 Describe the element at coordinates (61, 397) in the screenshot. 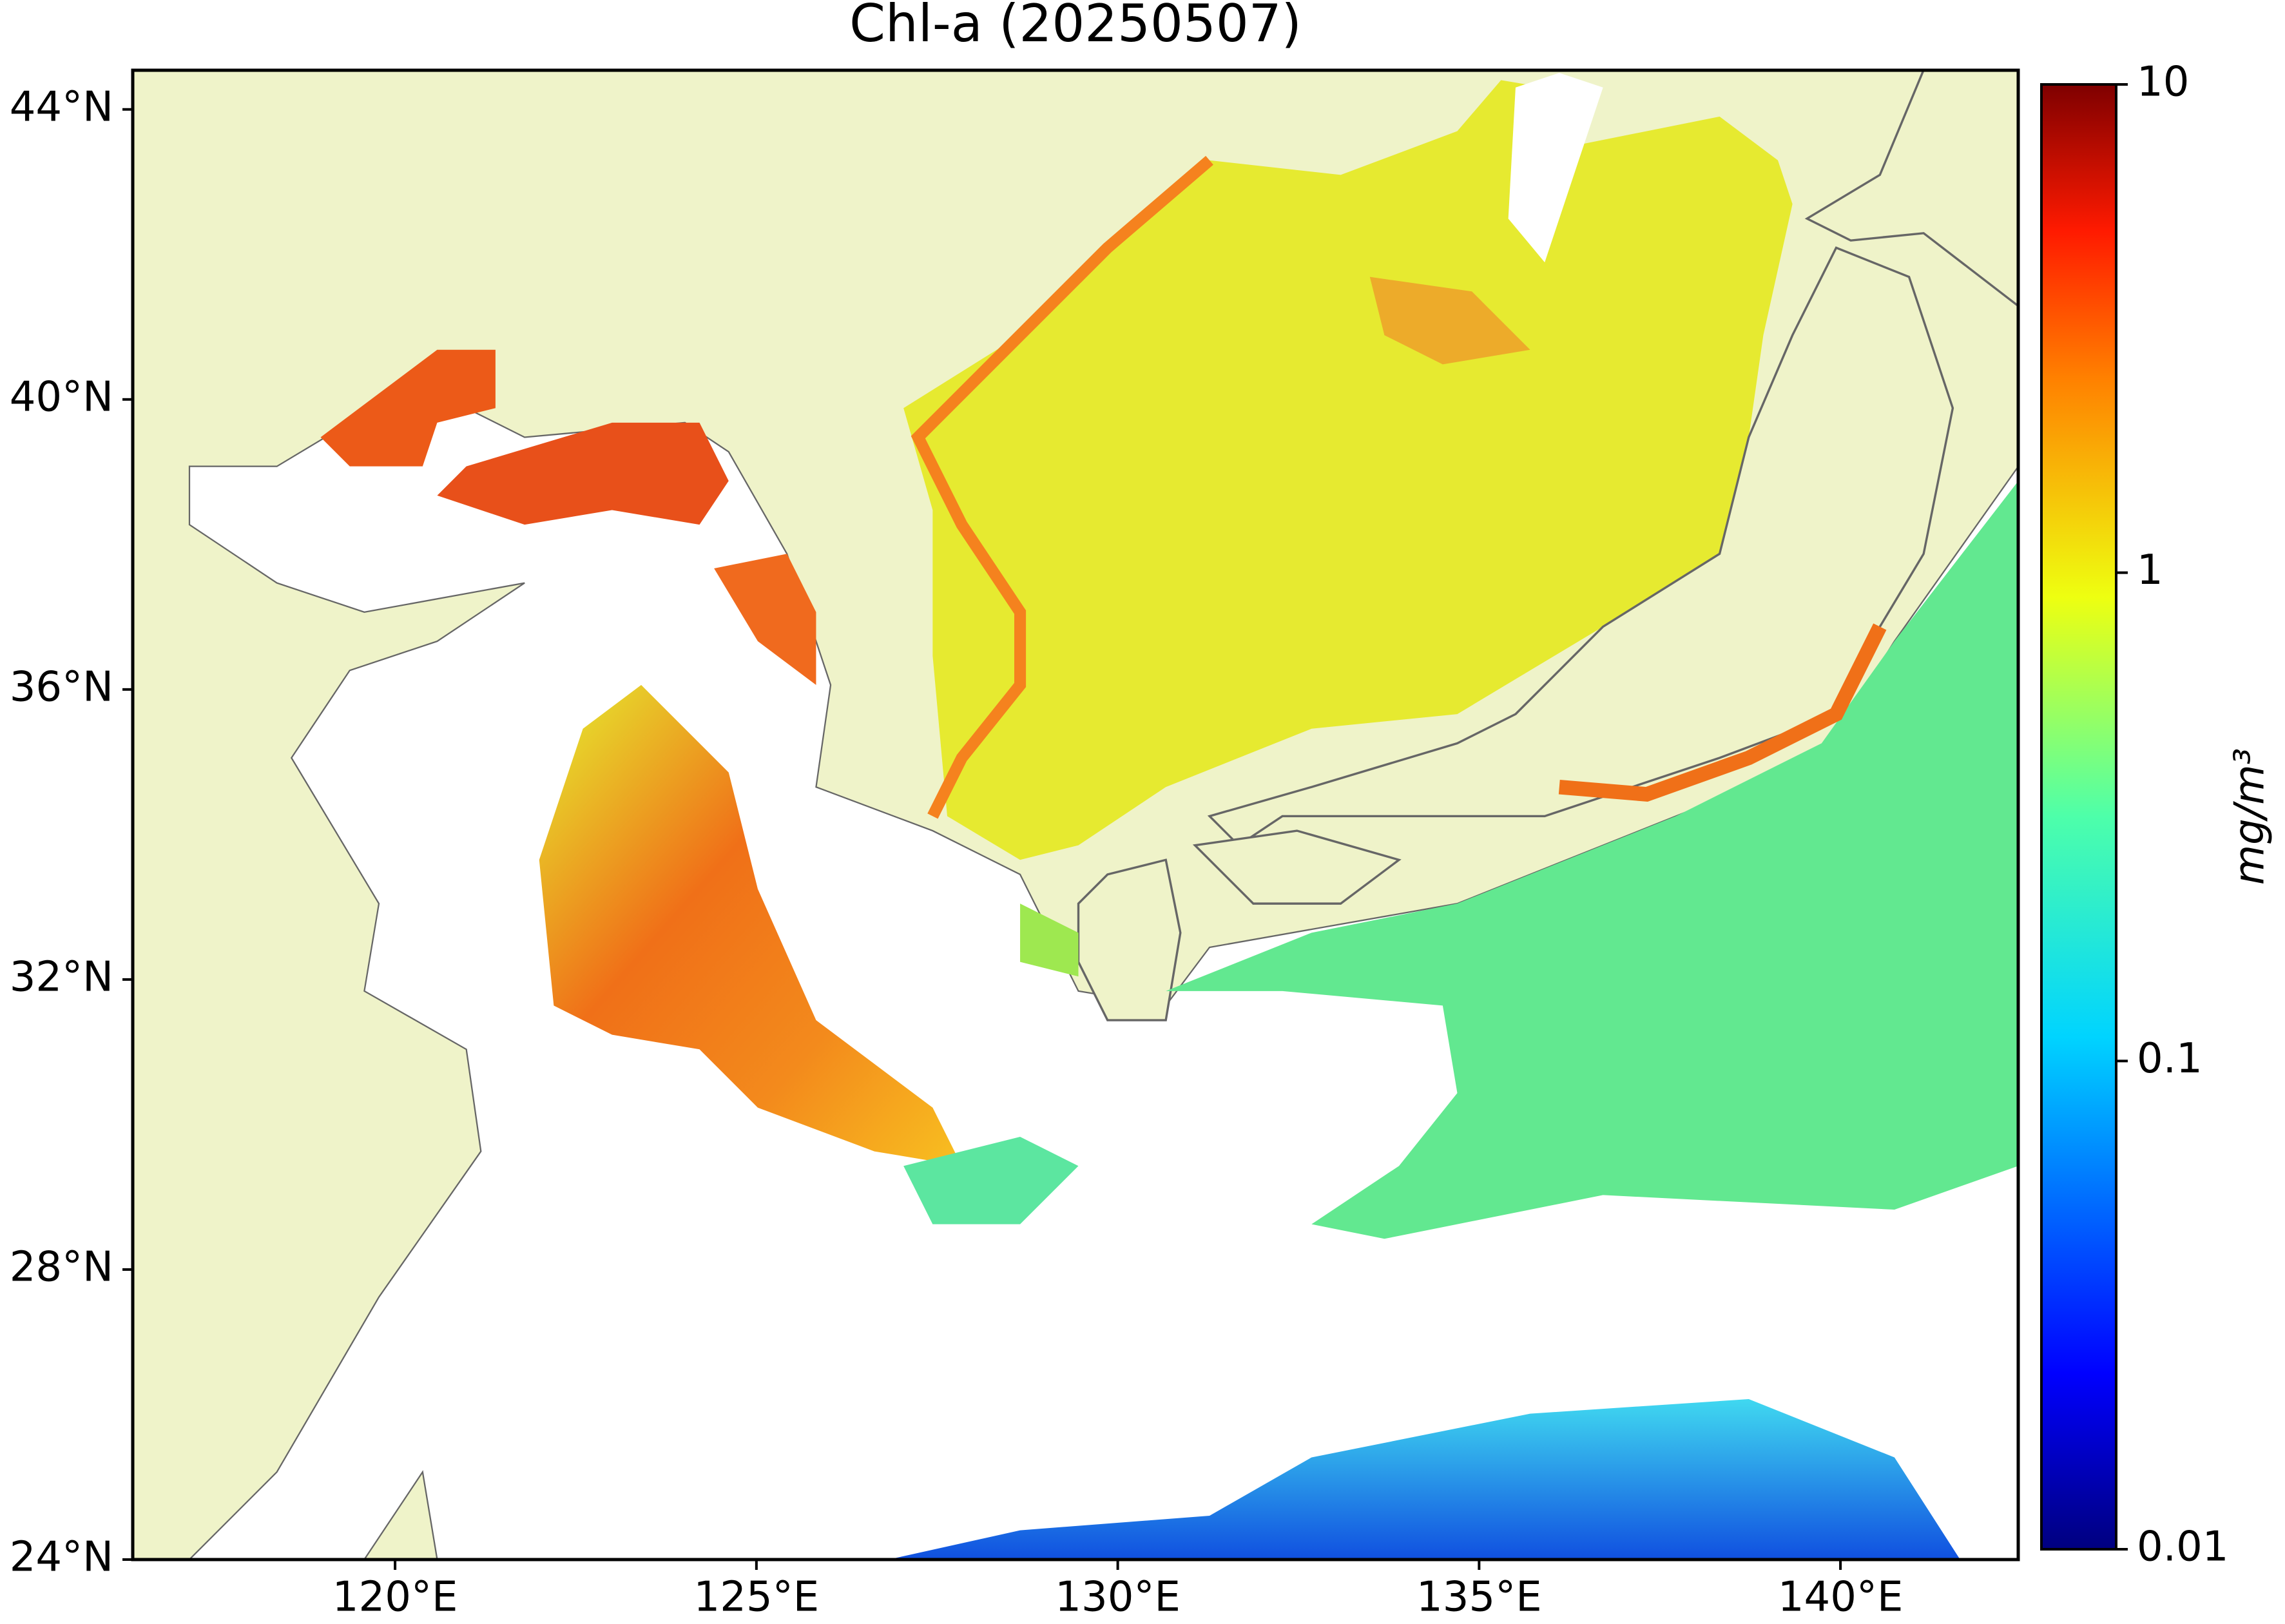

I see `y-tick-label: 40°N` at that location.